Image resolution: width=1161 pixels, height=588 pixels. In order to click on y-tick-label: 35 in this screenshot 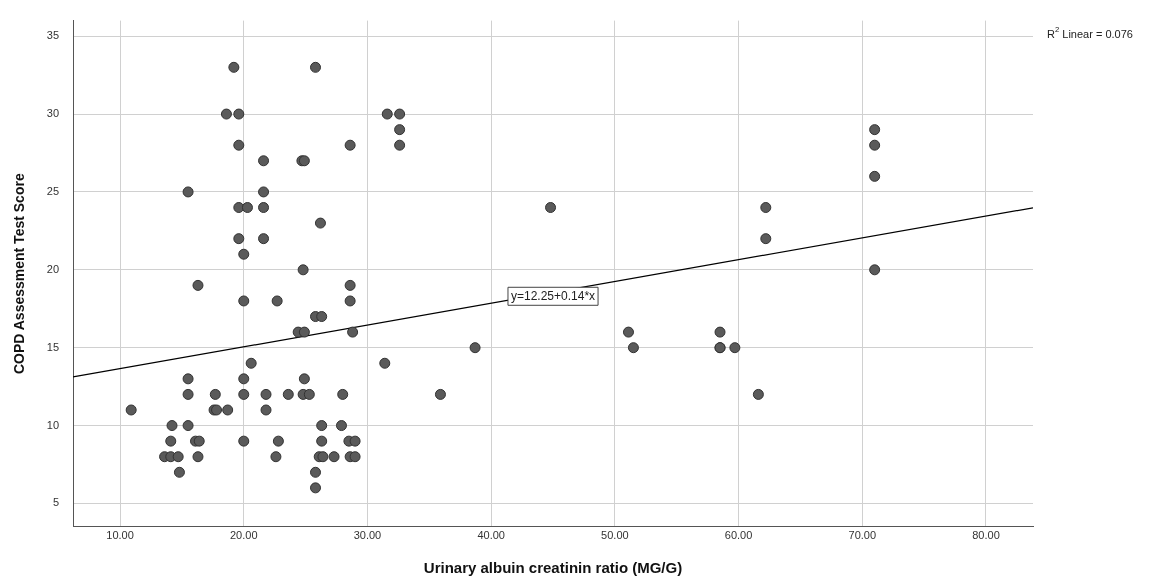, I will do `click(53, 35)`.